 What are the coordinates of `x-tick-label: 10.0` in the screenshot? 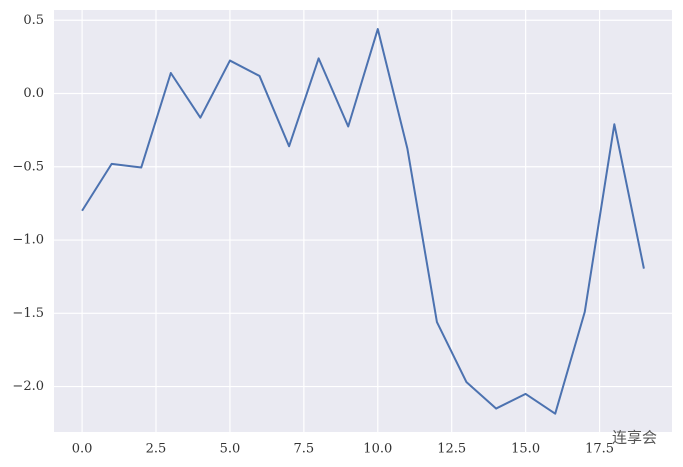 It's located at (377, 449).